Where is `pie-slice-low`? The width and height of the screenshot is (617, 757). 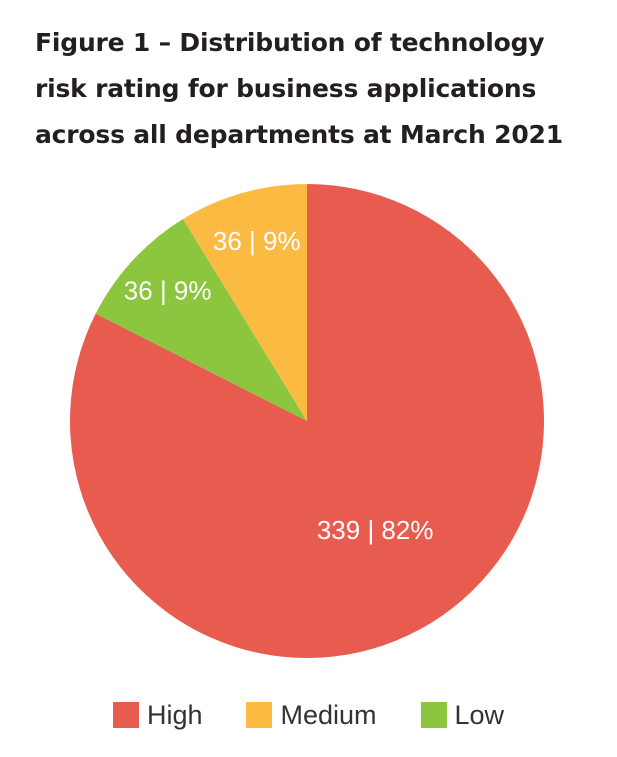 pie-slice-low is located at coordinates (201, 319).